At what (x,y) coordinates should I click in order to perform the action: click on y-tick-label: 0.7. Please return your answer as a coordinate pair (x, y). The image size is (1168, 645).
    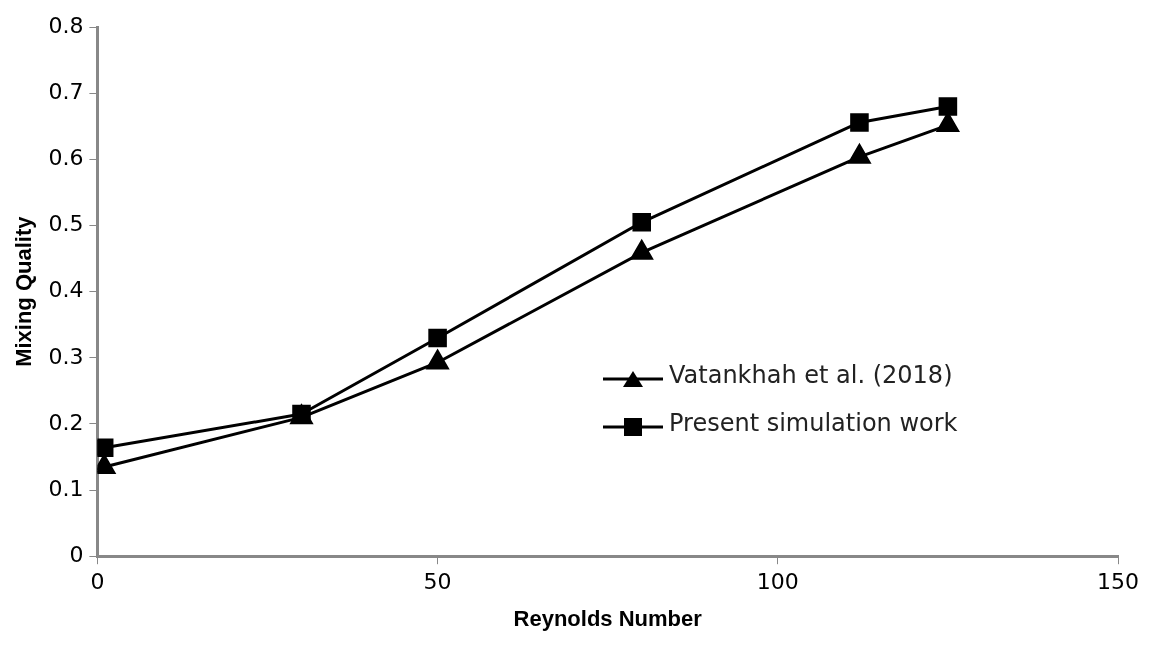
    Looking at the image, I should click on (66, 92).